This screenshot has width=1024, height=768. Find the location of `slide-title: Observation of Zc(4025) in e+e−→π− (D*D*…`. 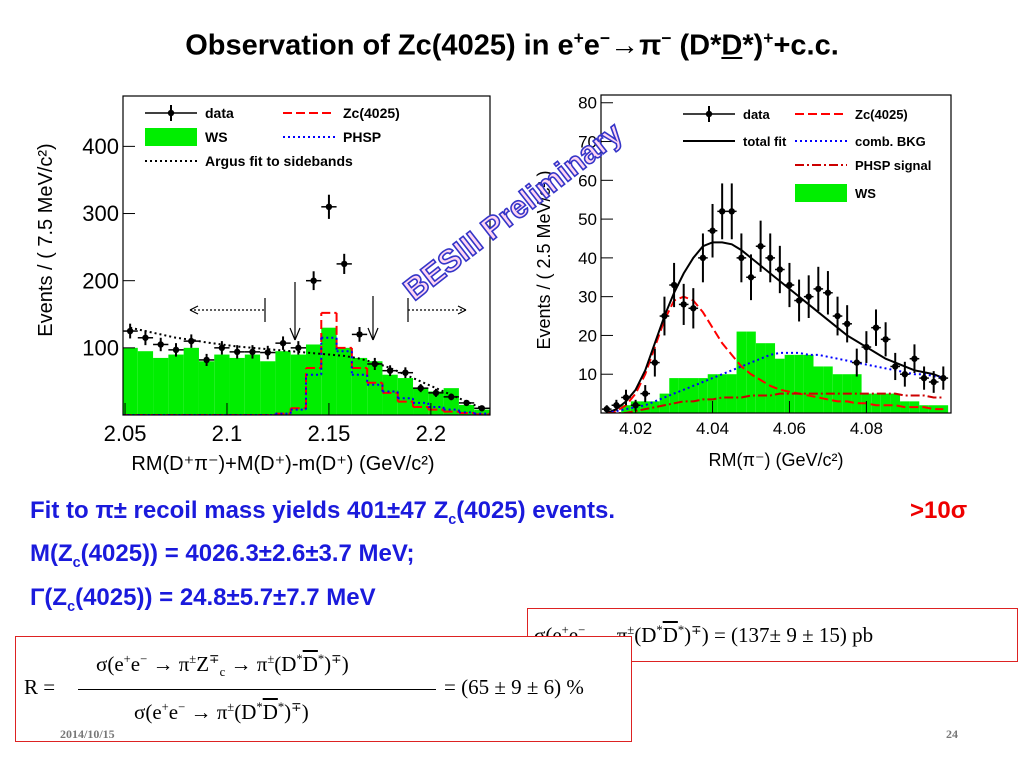

slide-title: Observation of Zc(4025) in e+e−→π− (D*D*… is located at coordinates (512, 45).